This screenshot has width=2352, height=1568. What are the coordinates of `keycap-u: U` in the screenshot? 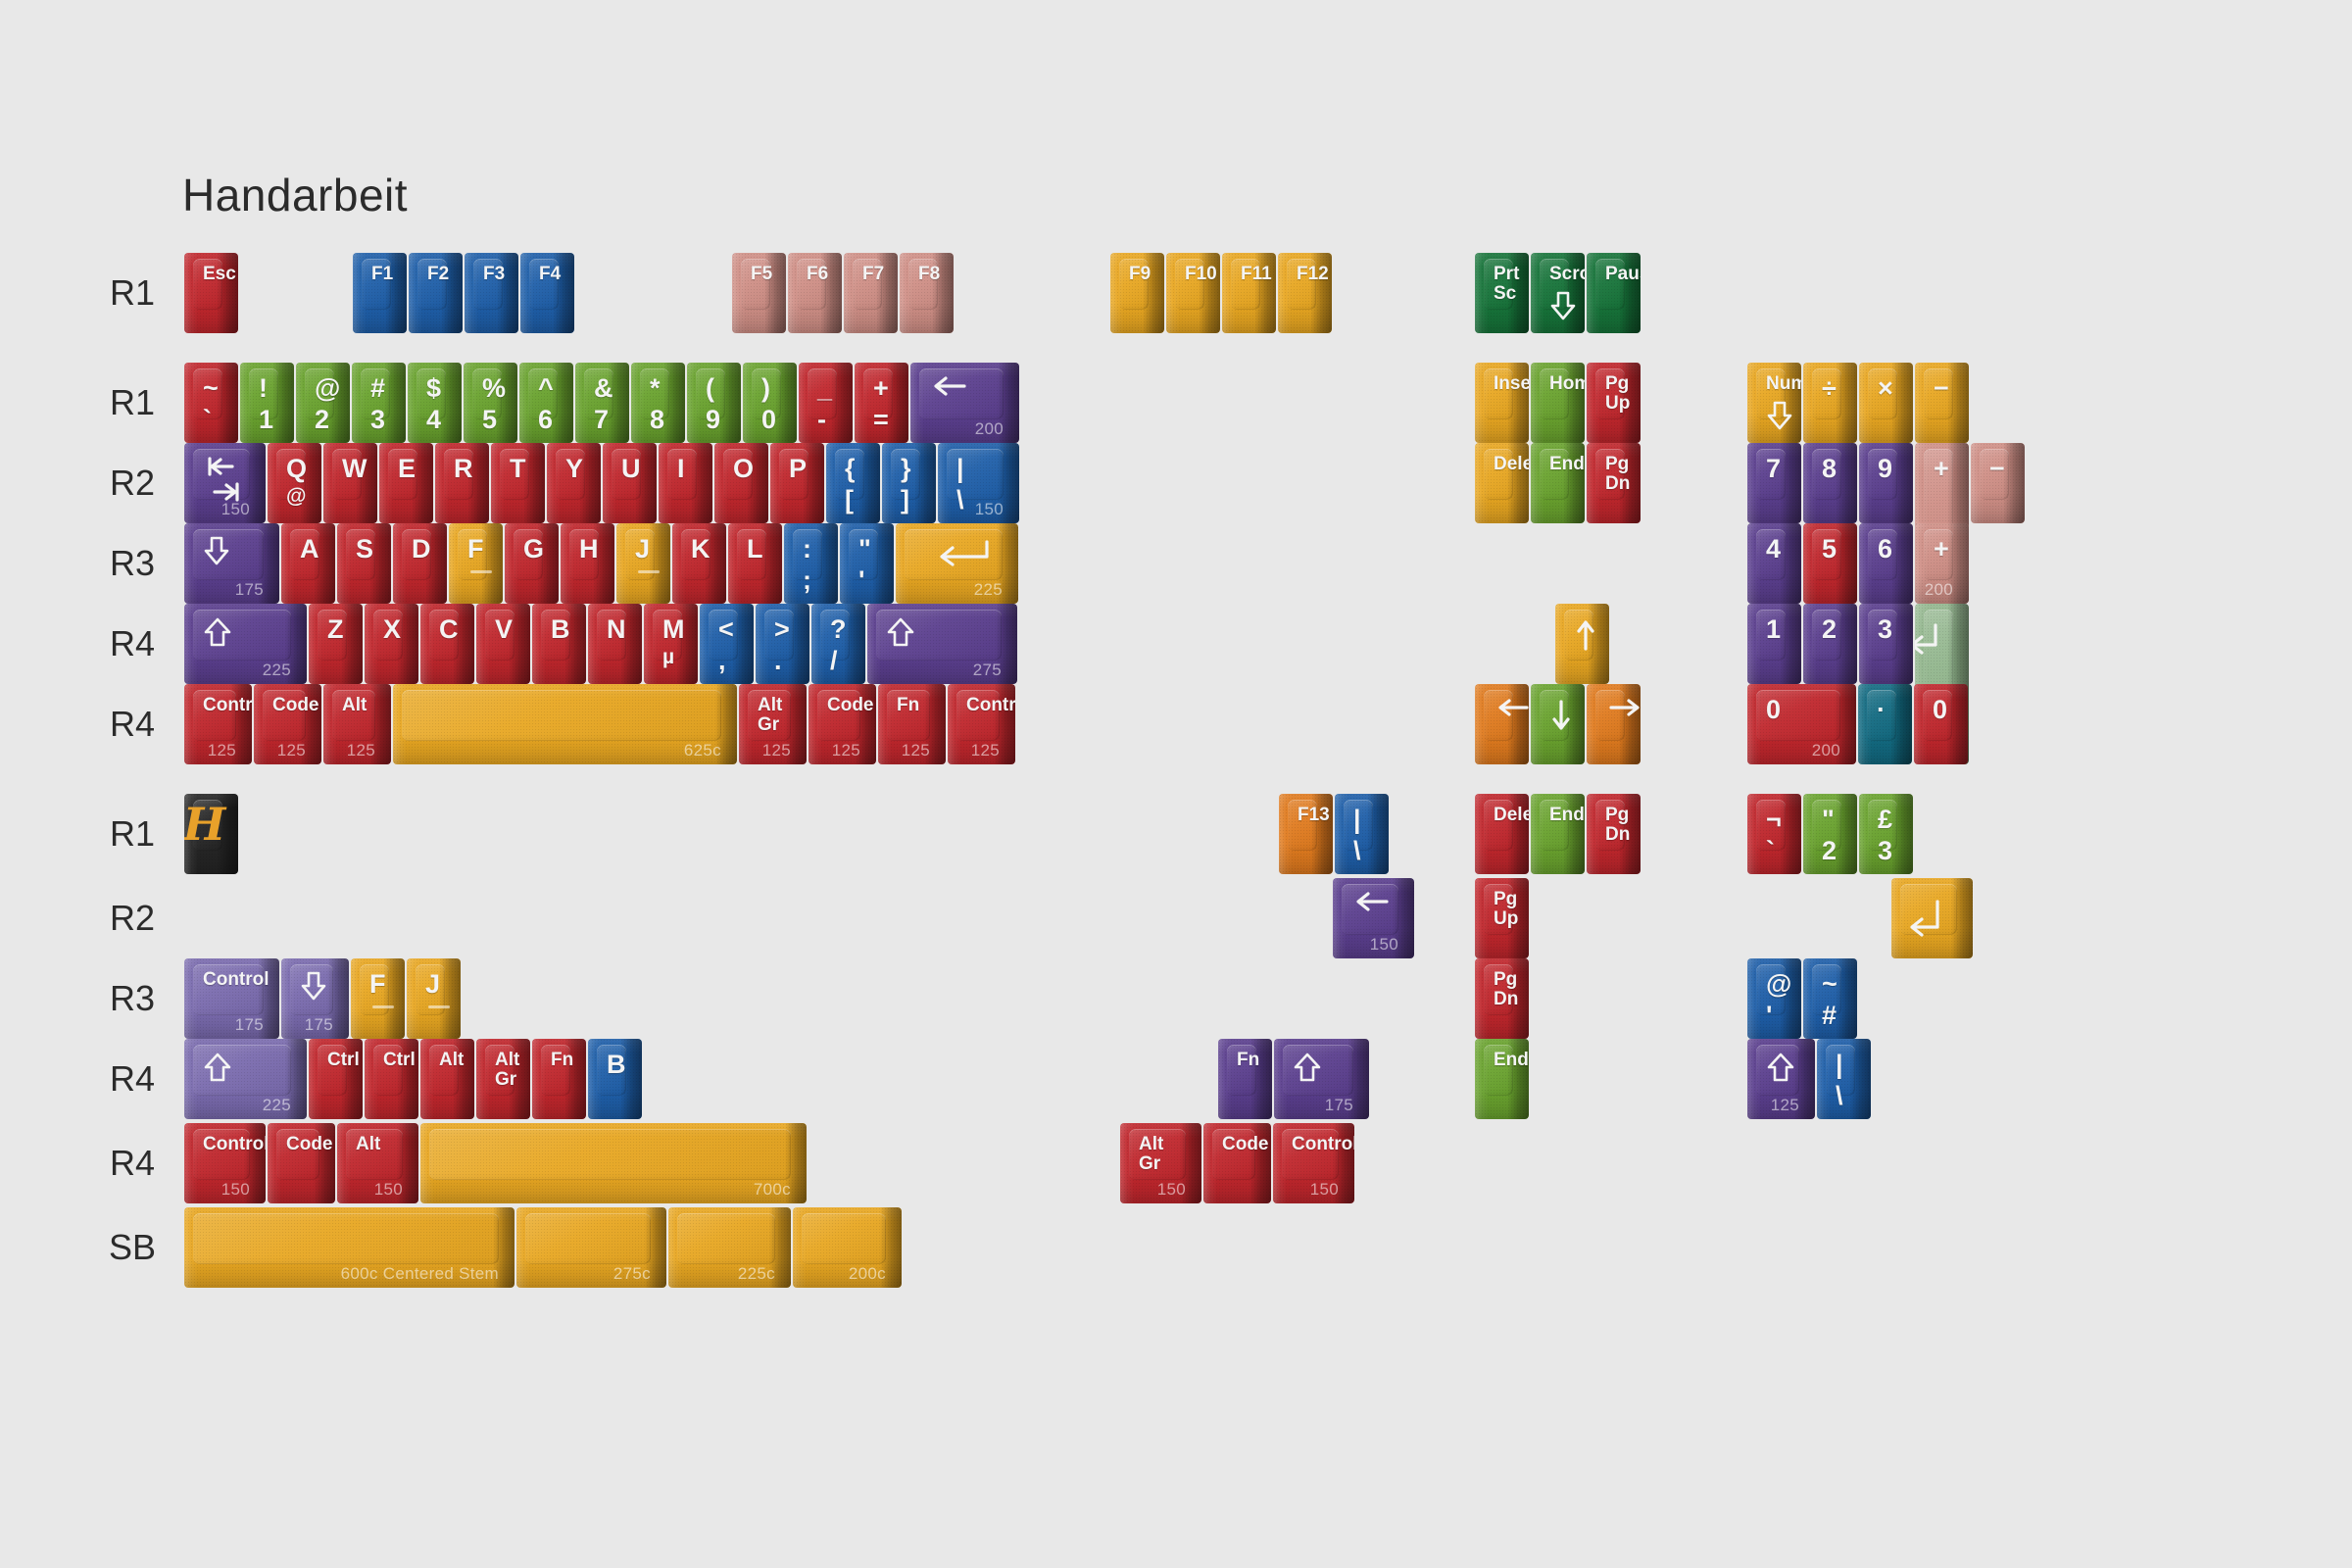 It's located at (630, 483).